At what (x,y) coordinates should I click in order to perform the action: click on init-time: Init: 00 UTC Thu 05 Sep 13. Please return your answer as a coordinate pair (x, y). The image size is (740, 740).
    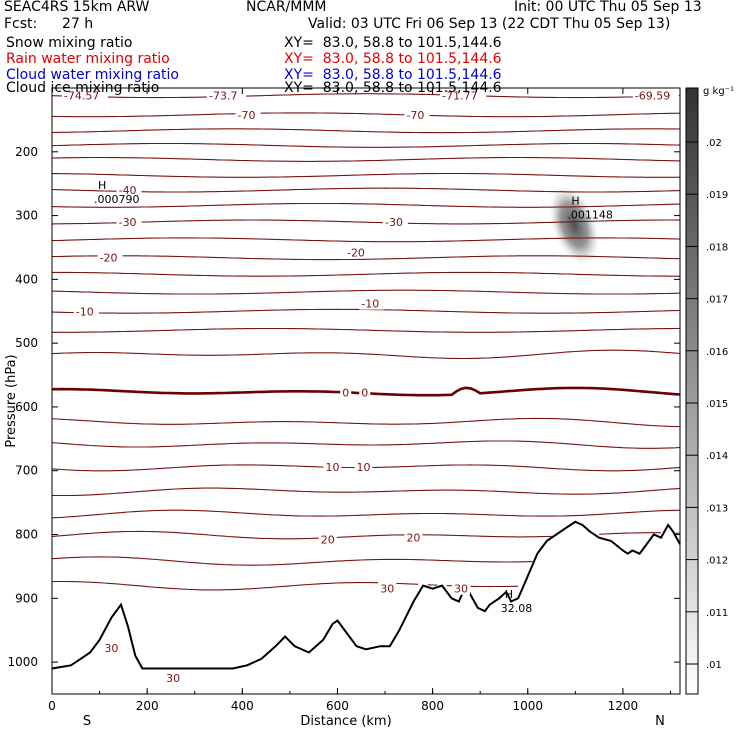
    Looking at the image, I should click on (608, 7).